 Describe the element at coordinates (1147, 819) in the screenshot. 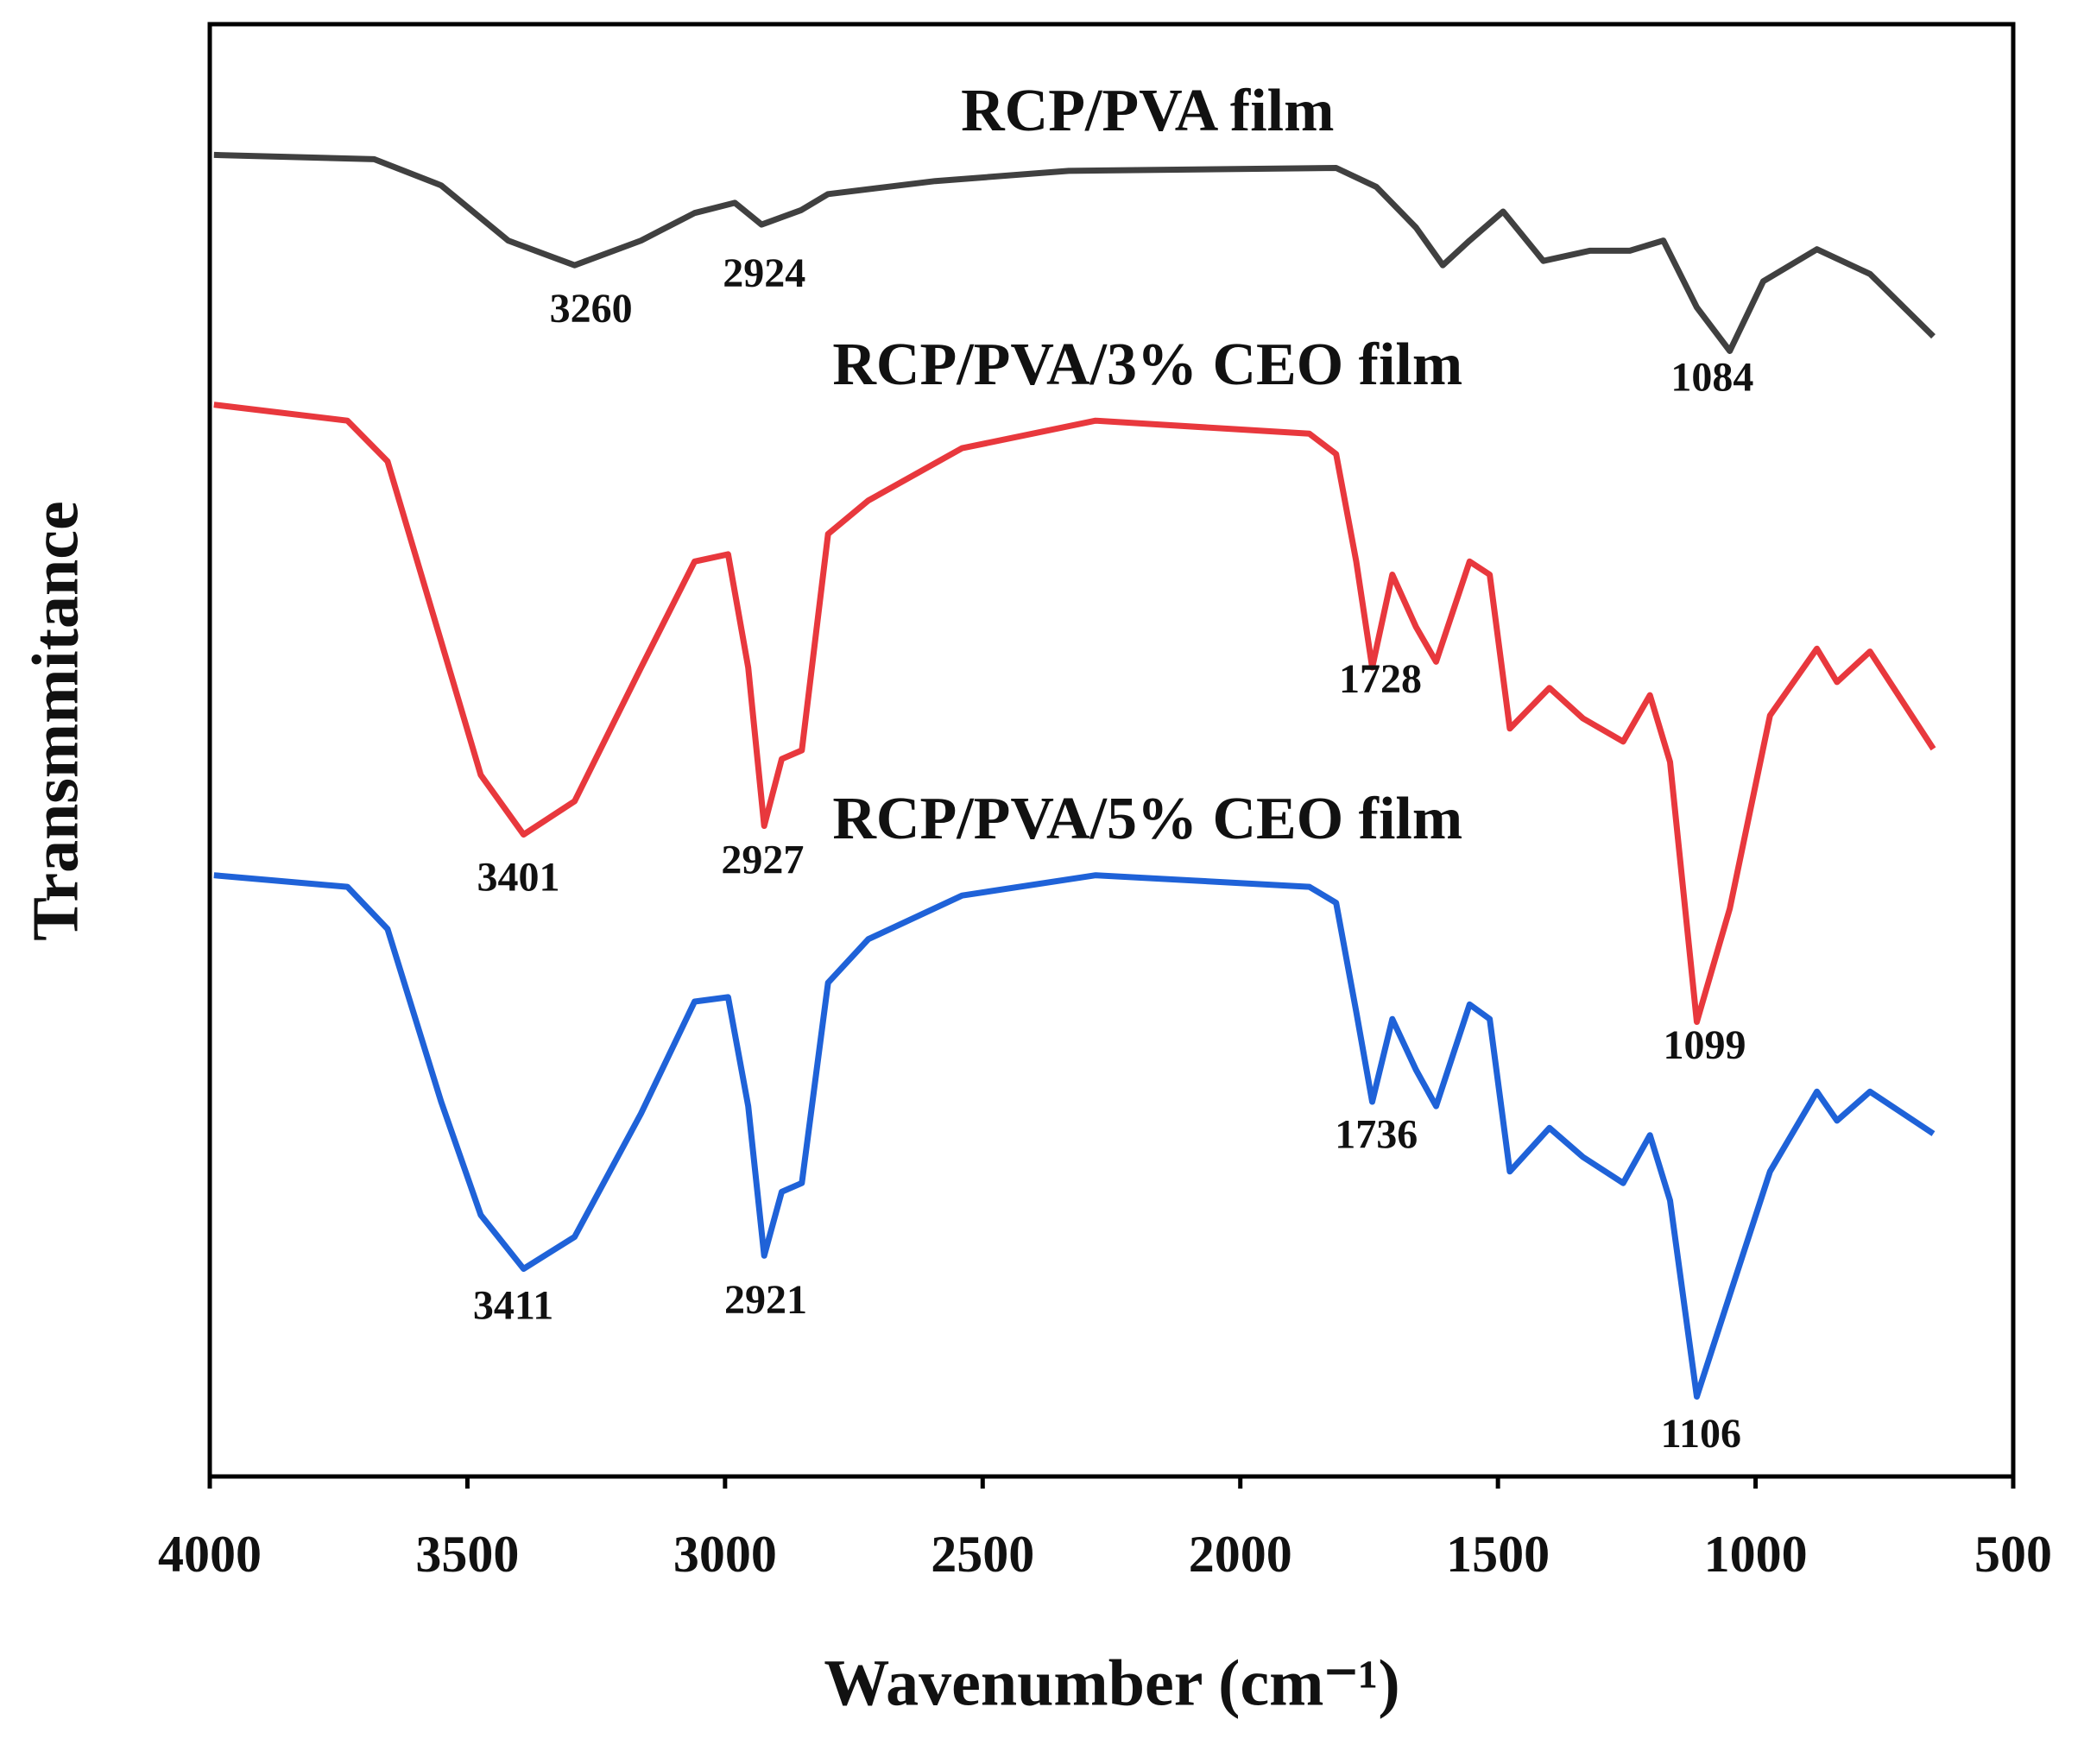

I see `series-name: RCP/PVA/5% CEO film` at that location.